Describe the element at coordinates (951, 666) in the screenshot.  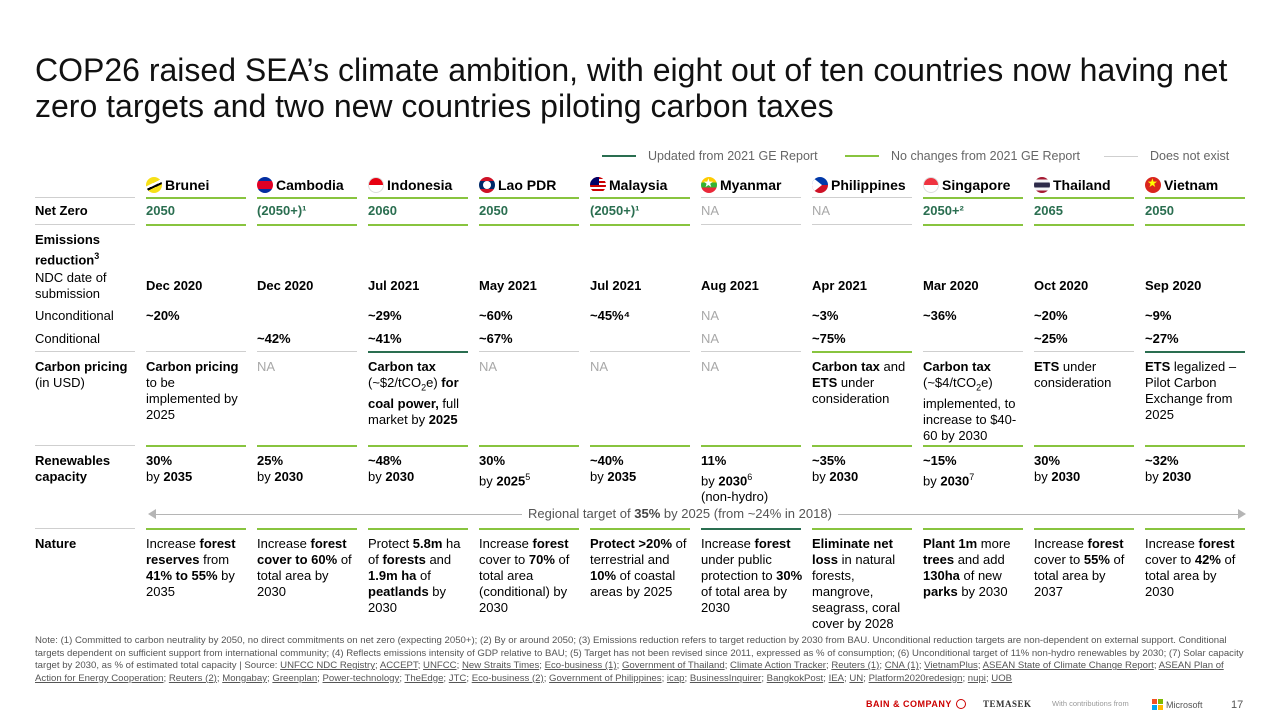
I see `source-link: VietnamPlus` at that location.